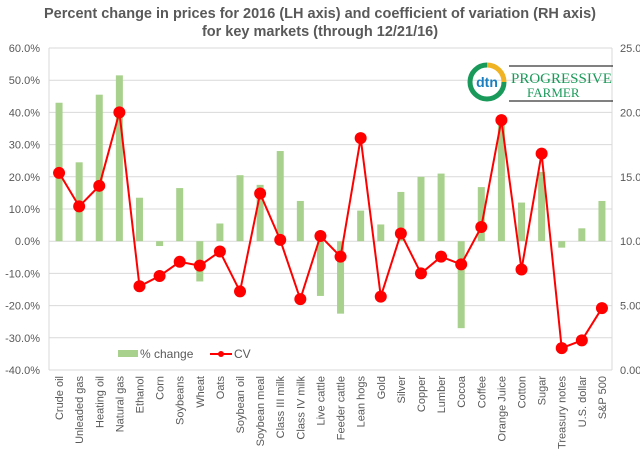  What do you see at coordinates (583, 402) in the screenshot?
I see `category-label: U.S. dollar` at bounding box center [583, 402].